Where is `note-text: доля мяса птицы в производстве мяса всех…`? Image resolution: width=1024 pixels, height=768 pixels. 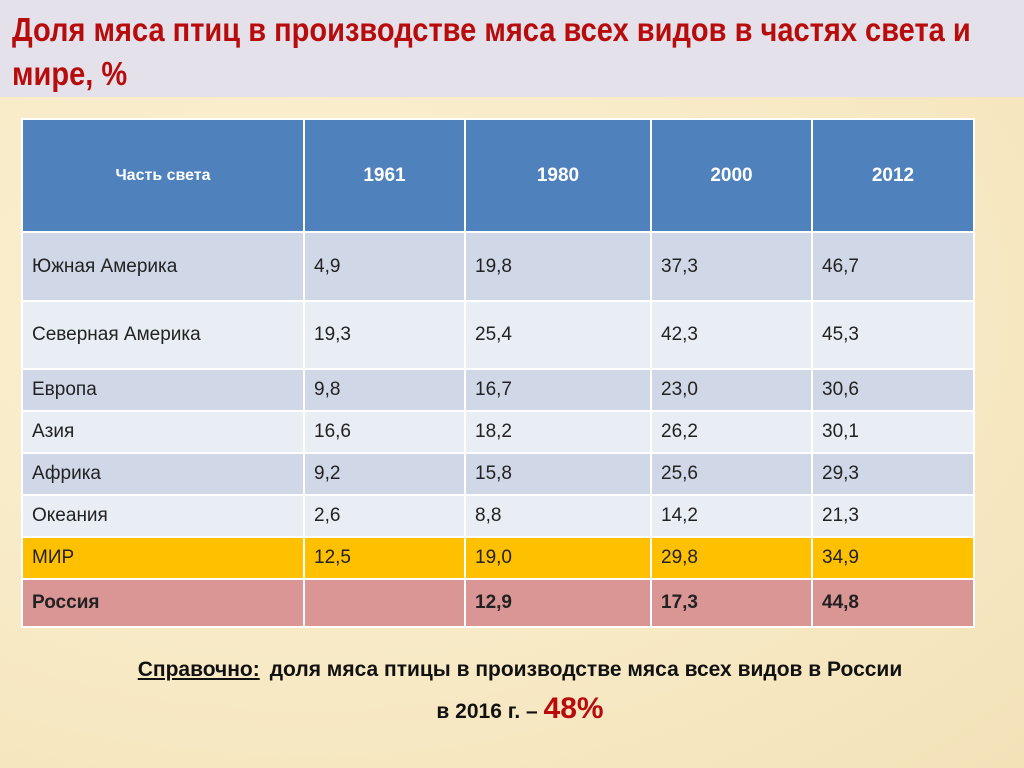
note-text: доля мяса птицы в производстве мяса всех… is located at coordinates (586, 669).